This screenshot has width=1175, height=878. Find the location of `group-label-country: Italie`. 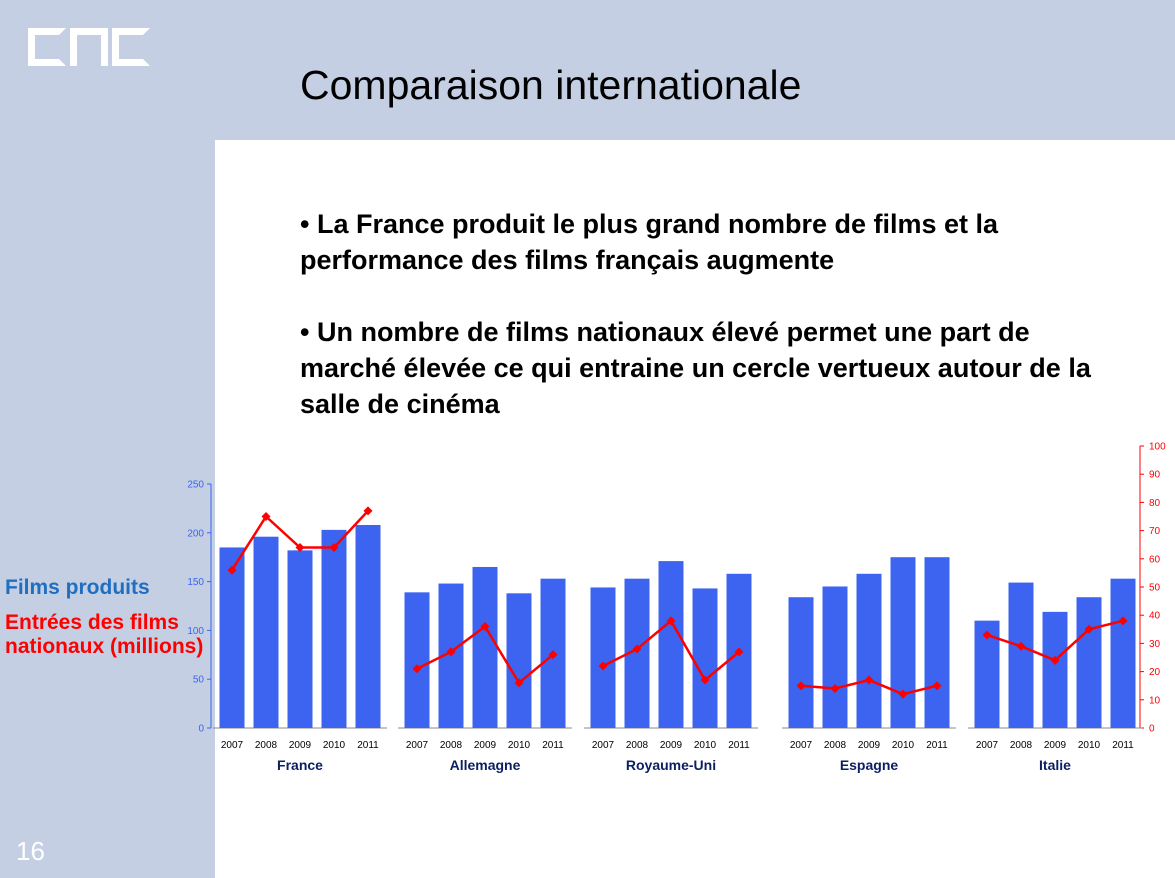

group-label-country: Italie is located at coordinates (1055, 765).